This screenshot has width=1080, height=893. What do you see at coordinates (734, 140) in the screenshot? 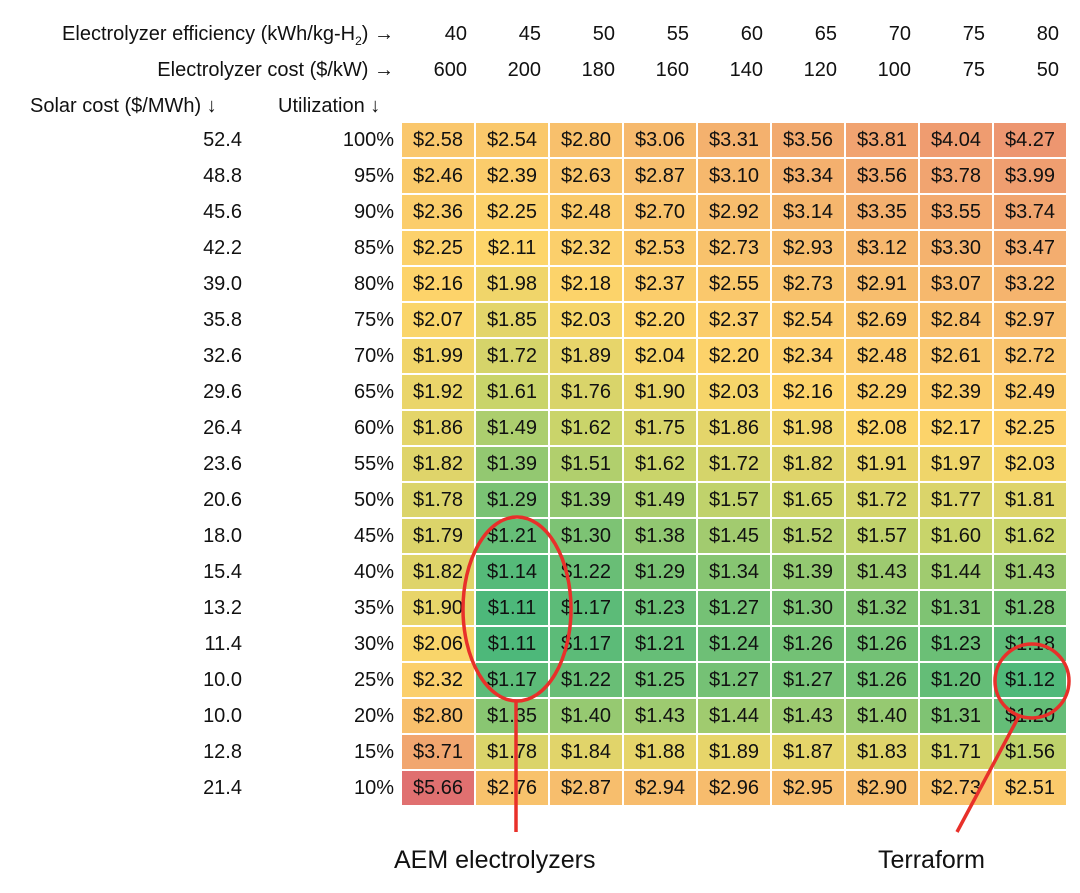
I see `heatmap-cell: $3.31` at bounding box center [734, 140].